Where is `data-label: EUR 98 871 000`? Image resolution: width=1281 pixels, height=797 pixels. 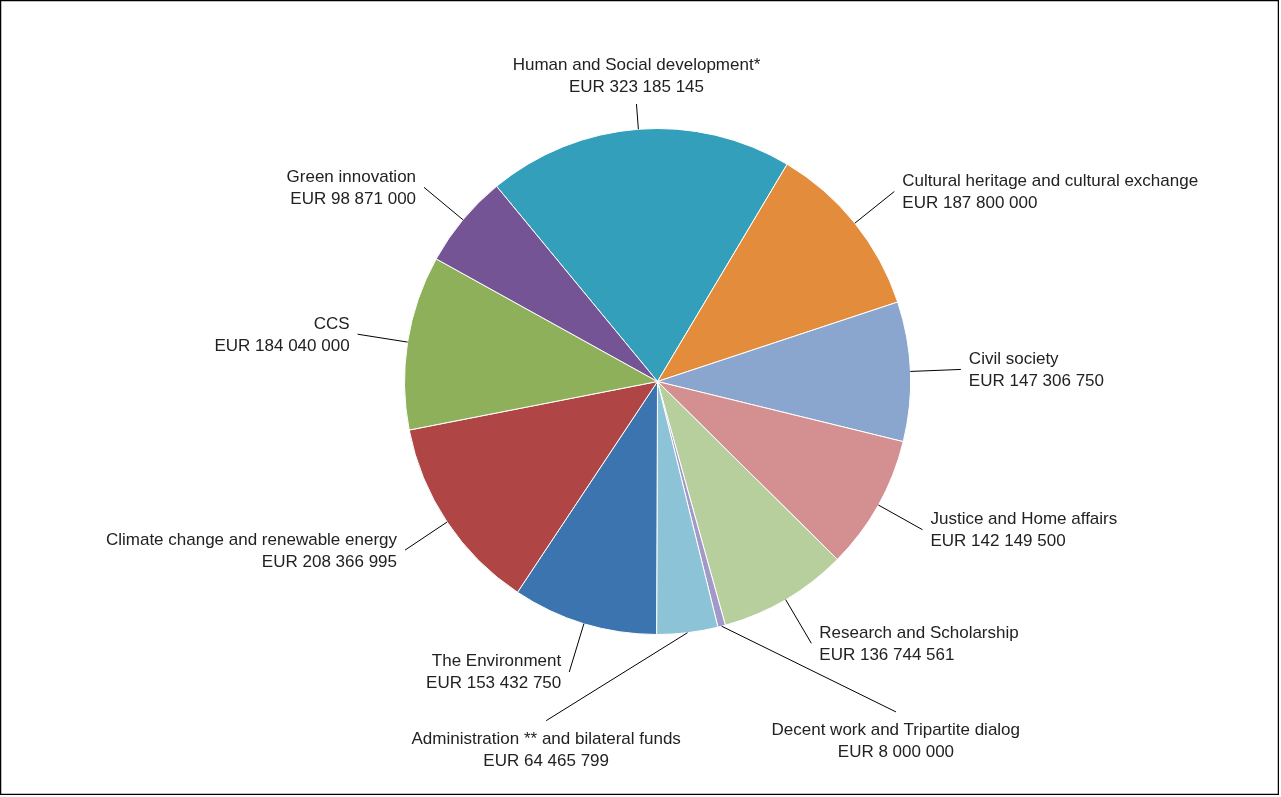 data-label: EUR 98 871 000 is located at coordinates (353, 198).